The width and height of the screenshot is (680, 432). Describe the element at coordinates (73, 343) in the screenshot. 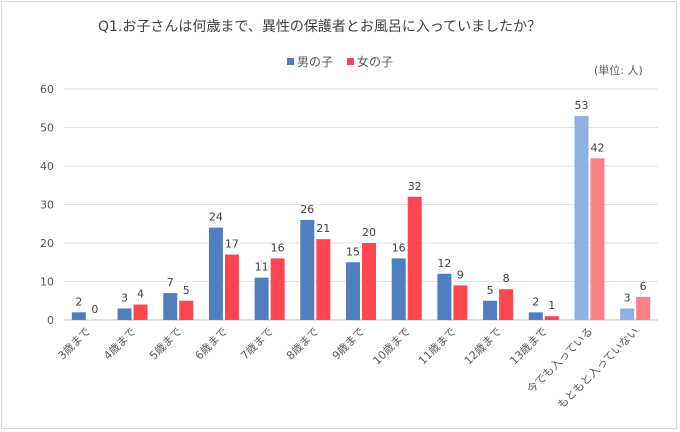

I see `x-tick-label: 3歳まで` at that location.